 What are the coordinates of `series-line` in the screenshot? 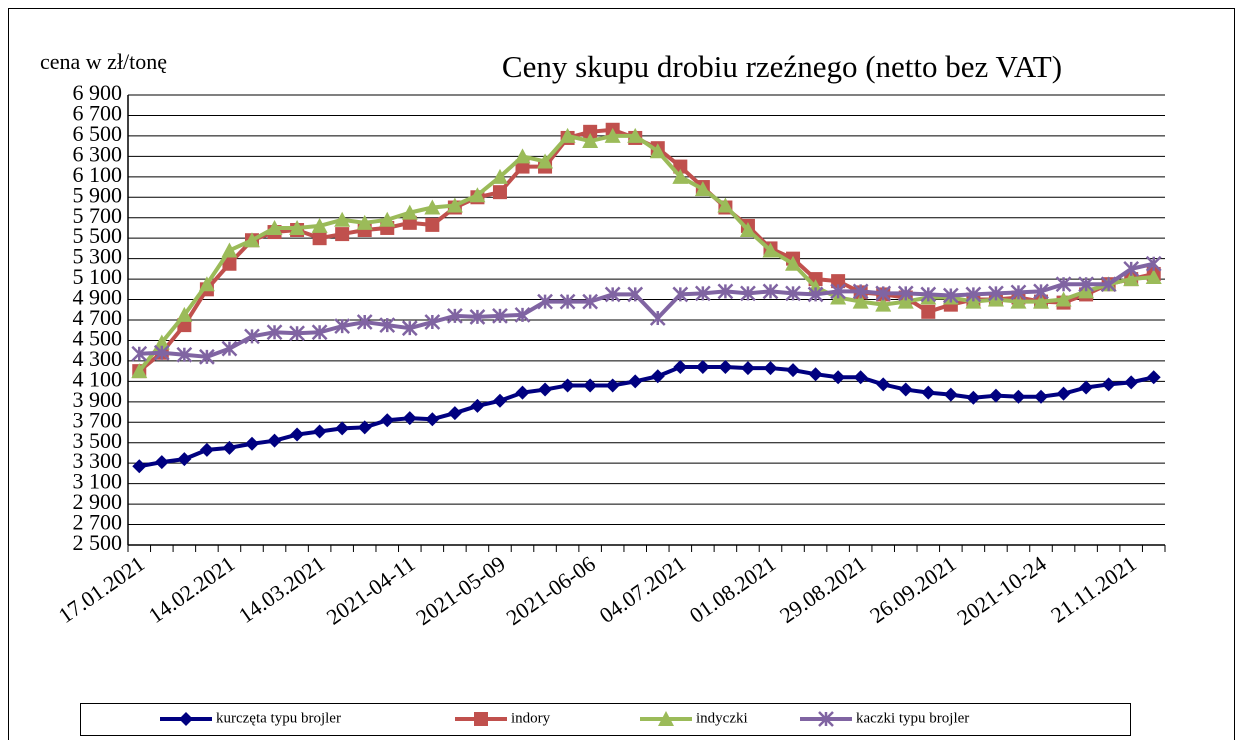 It's located at (647, 310).